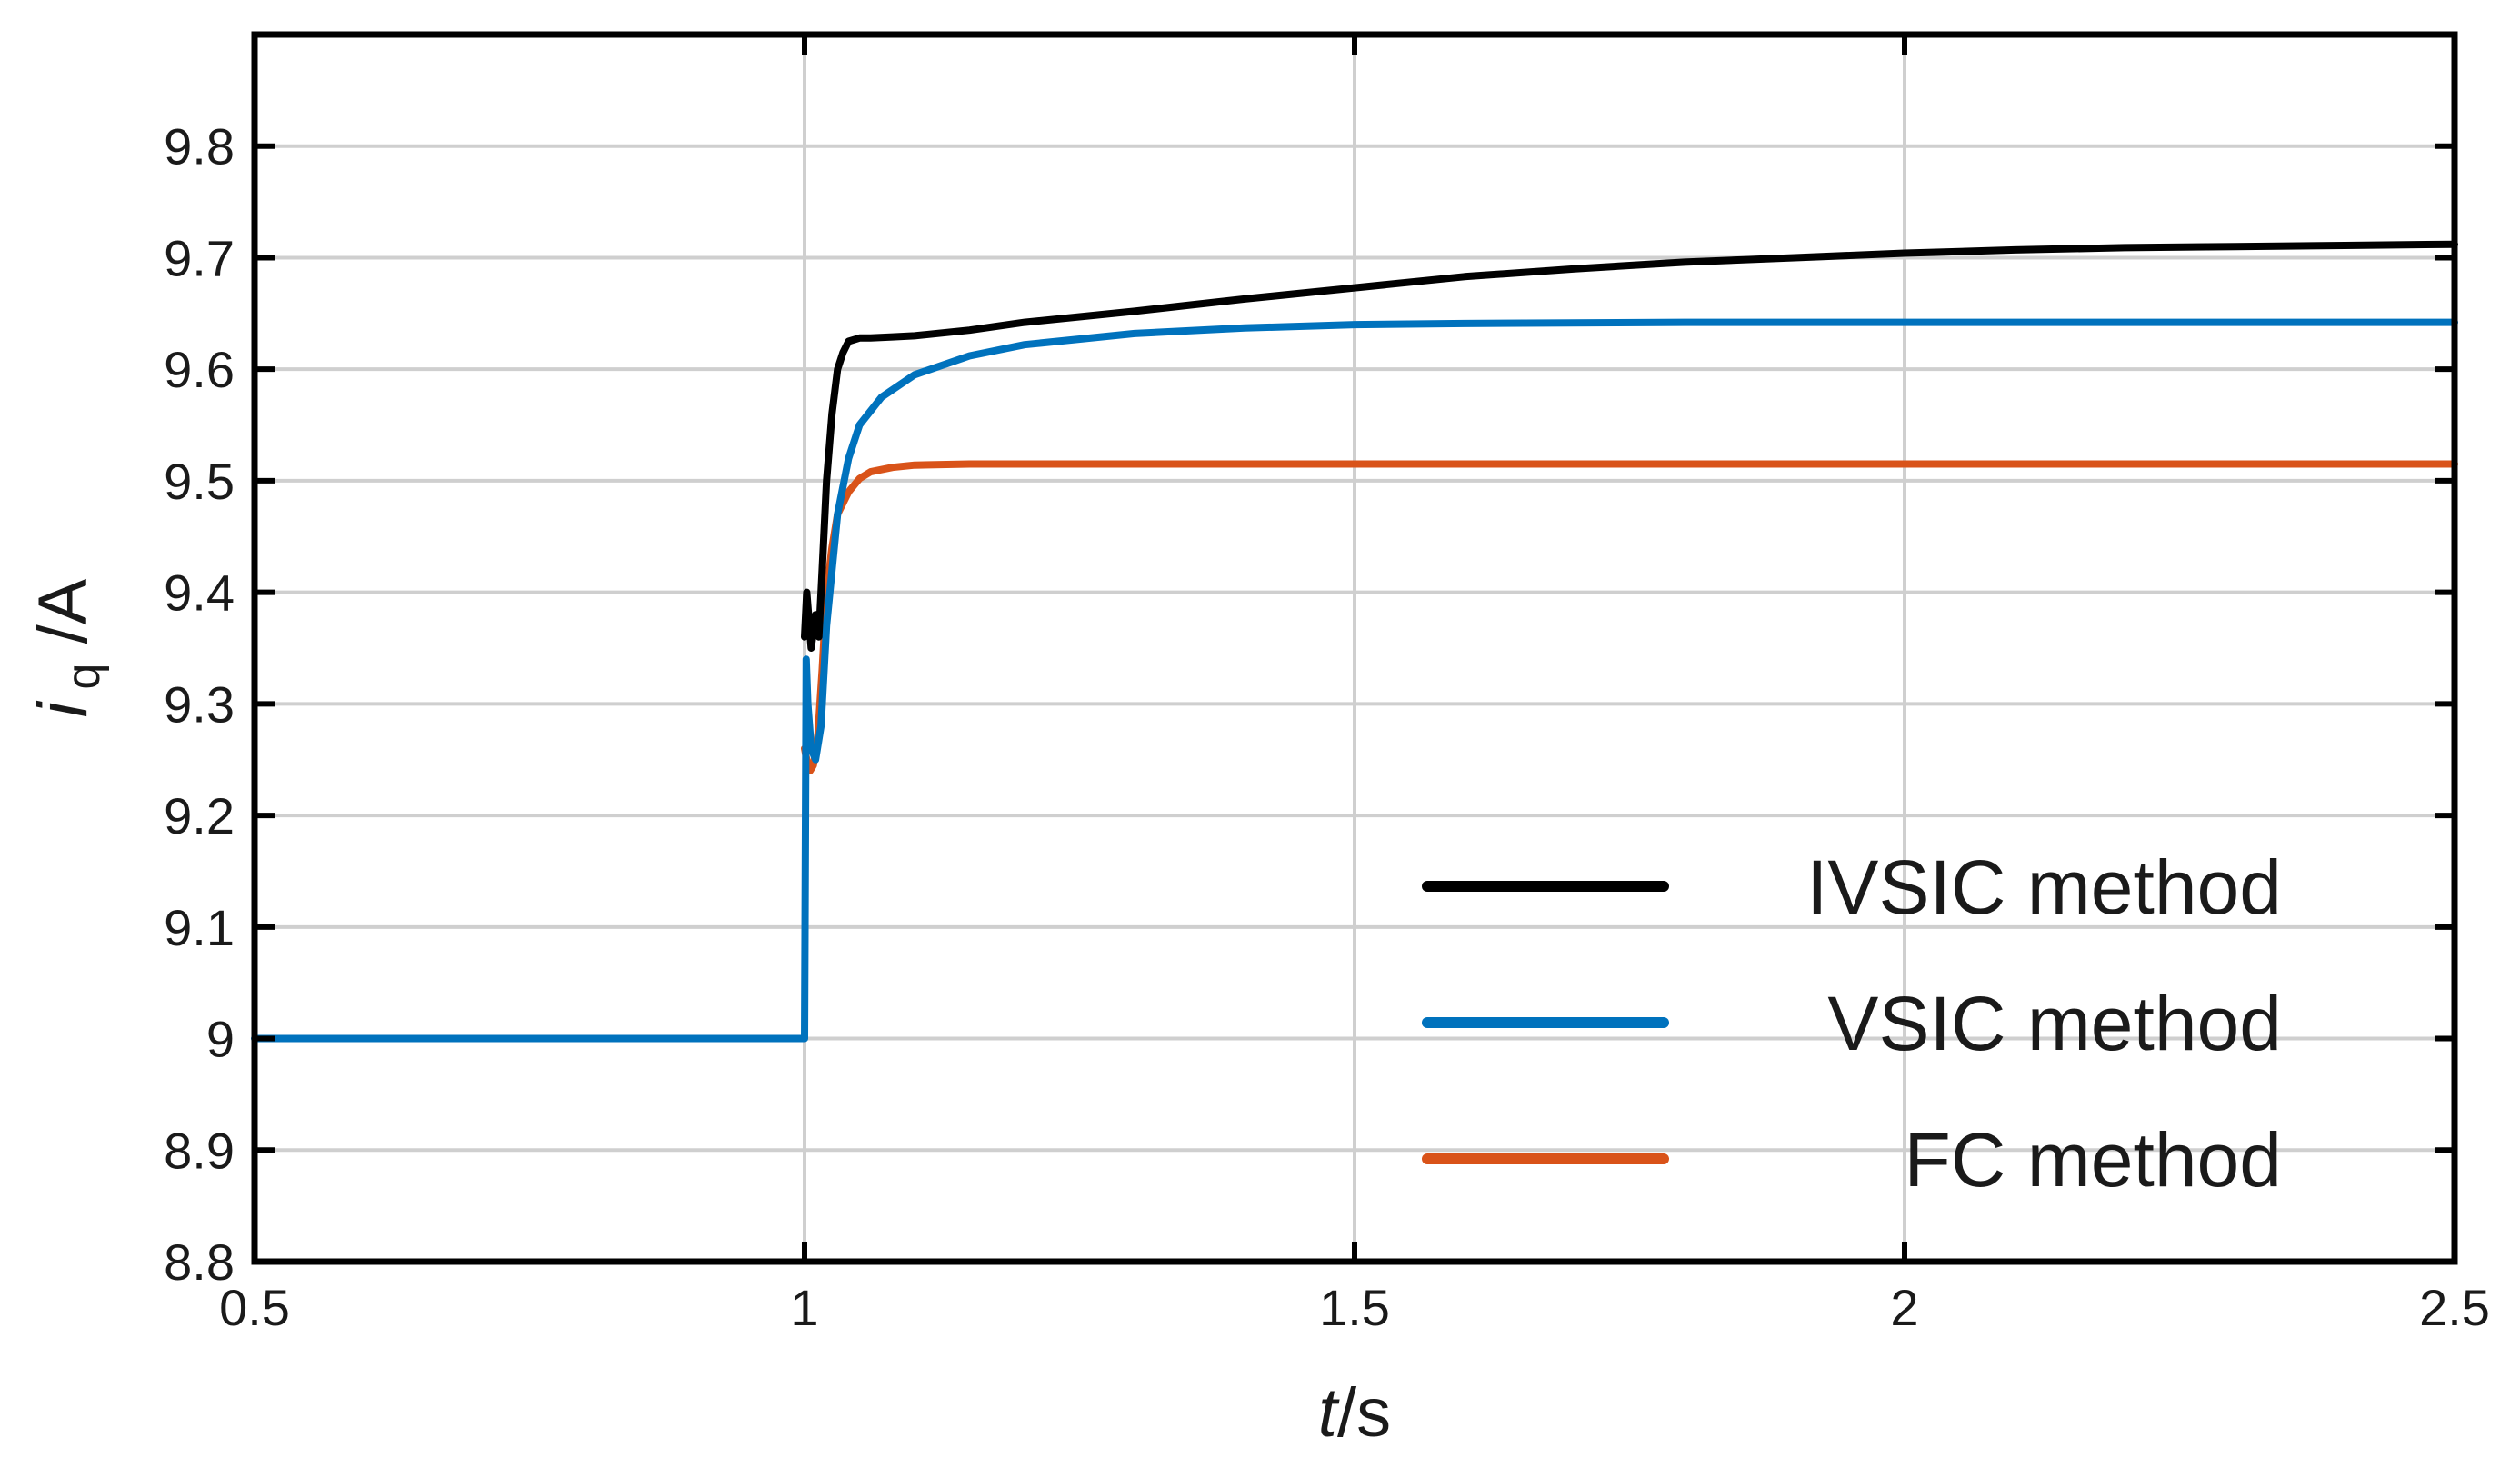 This screenshot has width=2520, height=1478. I want to click on y-tick-labels: 8.8 8.9 9 9.1 9.2 9.3 9.4 9.5 9.6 9.7 9.8, so click(199, 705).